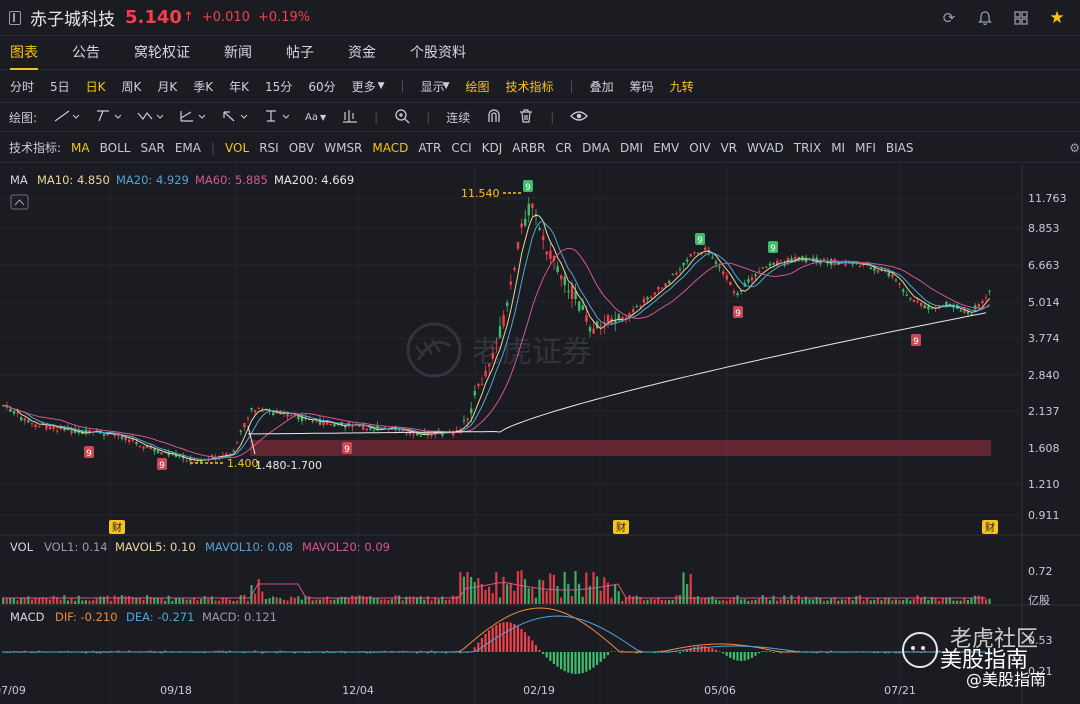  I want to click on tab-news: 新闻, so click(238, 52).